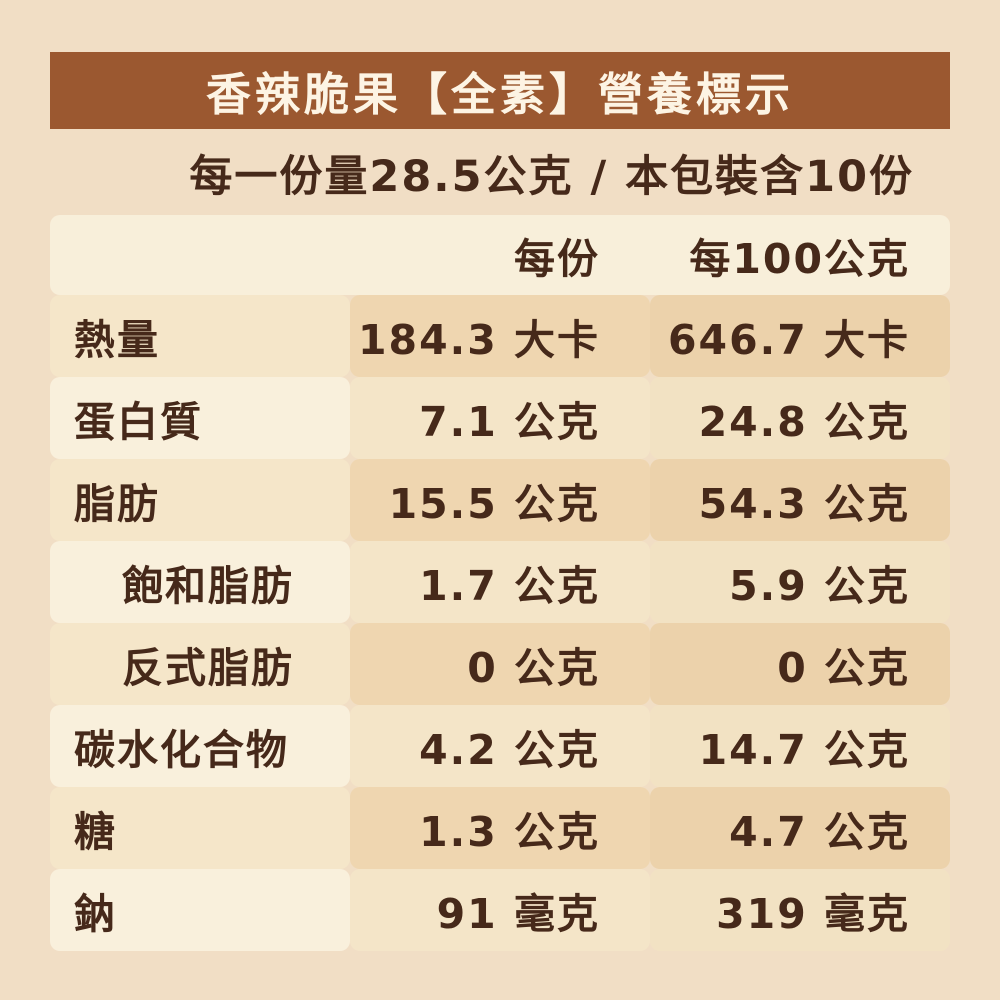 This screenshot has height=1000, width=1000. Describe the element at coordinates (800, 746) in the screenshot. I see `value-per-100g: 14.7 公克` at that location.